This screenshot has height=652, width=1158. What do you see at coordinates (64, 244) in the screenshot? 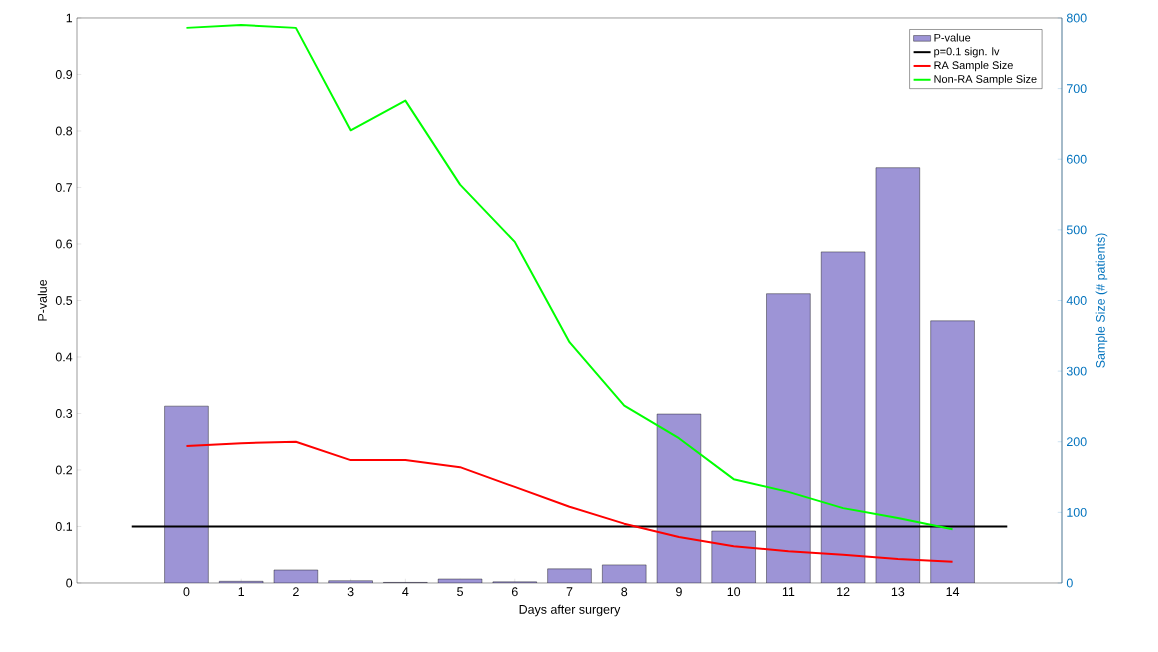
I see `y-tick-label: 0.6` at bounding box center [64, 244].